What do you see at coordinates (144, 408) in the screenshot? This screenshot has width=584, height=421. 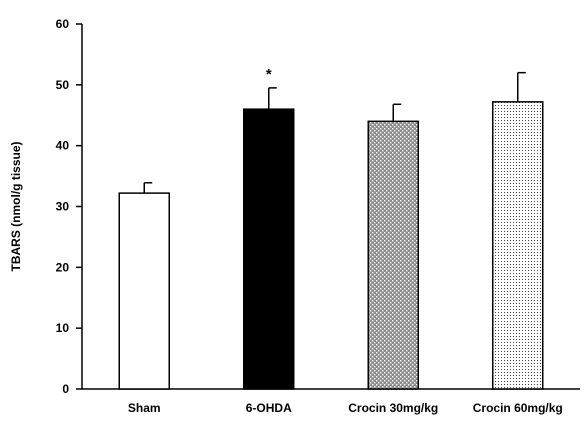 I see `x-tick-label: Sham` at bounding box center [144, 408].